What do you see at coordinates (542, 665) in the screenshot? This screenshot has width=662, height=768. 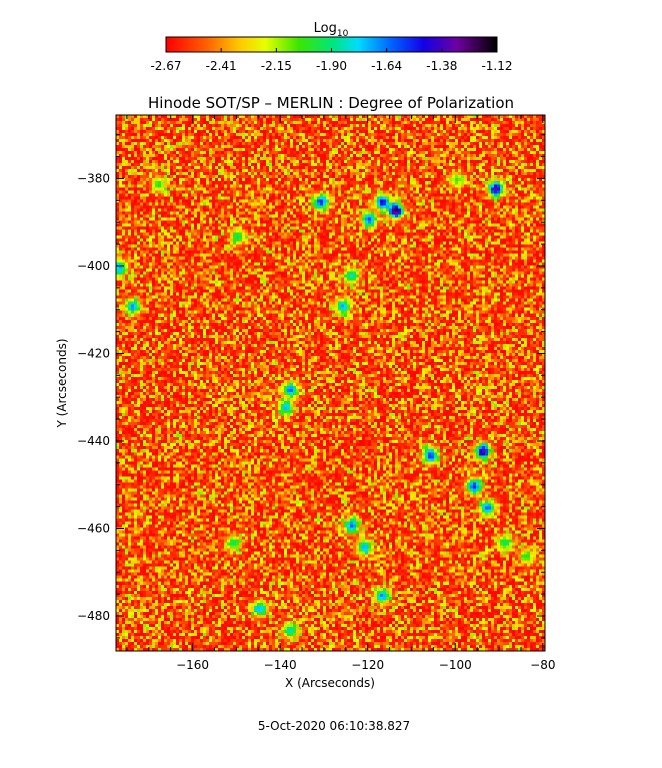 I see `x-tick-label: −80` at bounding box center [542, 665].